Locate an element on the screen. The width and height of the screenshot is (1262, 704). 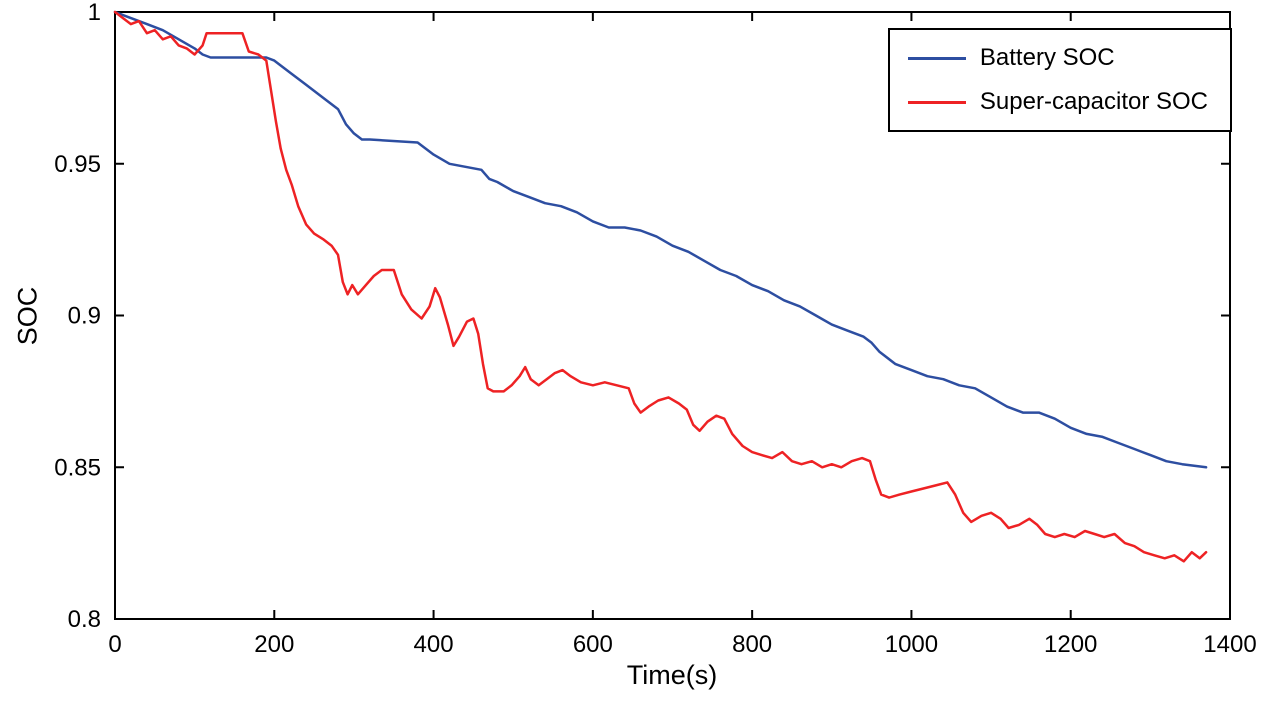
y-tick-label: 0.95 is located at coordinates (77, 164).